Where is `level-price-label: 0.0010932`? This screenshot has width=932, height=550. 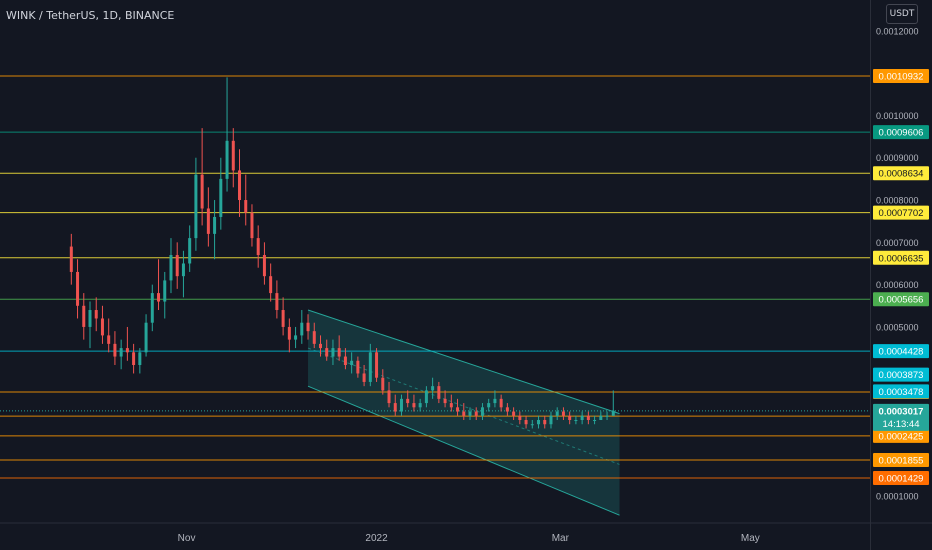
level-price-label: 0.0010932 is located at coordinates (901, 77).